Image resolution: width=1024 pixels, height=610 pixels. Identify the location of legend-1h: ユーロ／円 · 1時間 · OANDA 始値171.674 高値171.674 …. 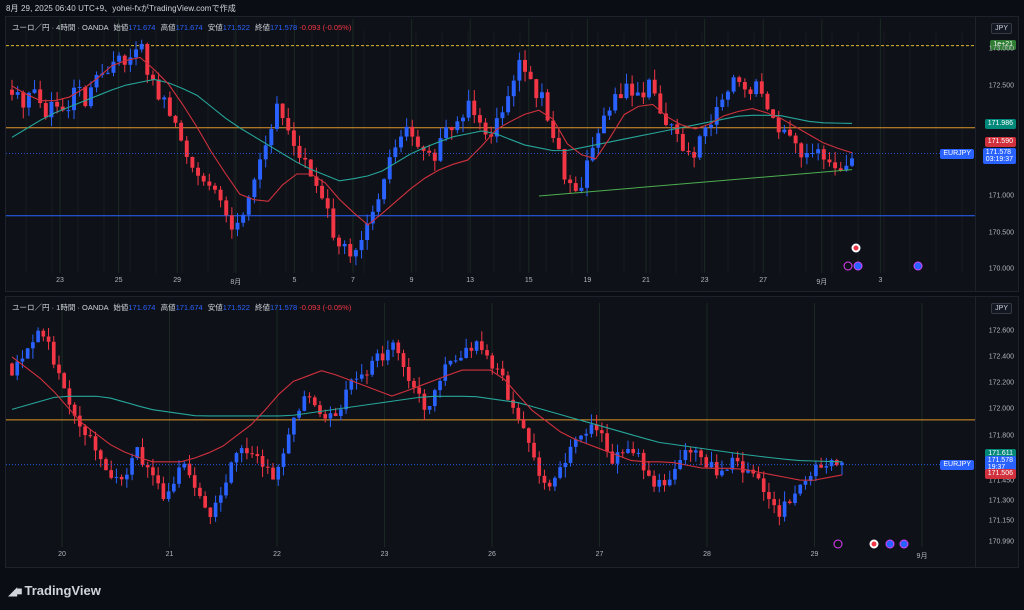
(182, 307).